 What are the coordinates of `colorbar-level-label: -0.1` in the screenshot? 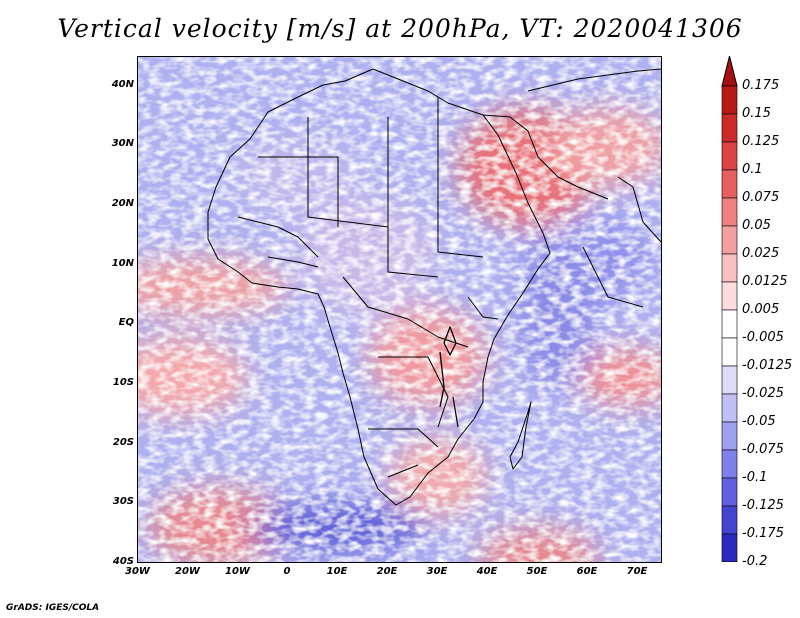 It's located at (755, 477).